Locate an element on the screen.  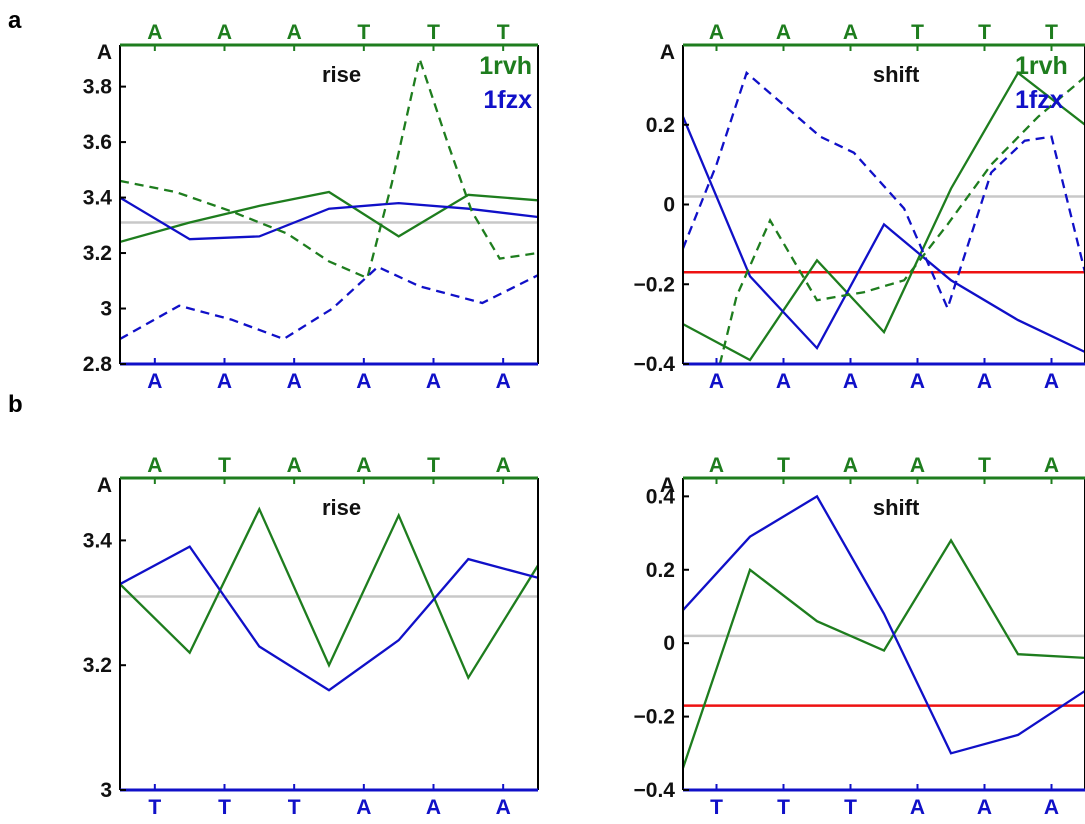
y-tick-label: −0.2 is located at coordinates (654, 284).